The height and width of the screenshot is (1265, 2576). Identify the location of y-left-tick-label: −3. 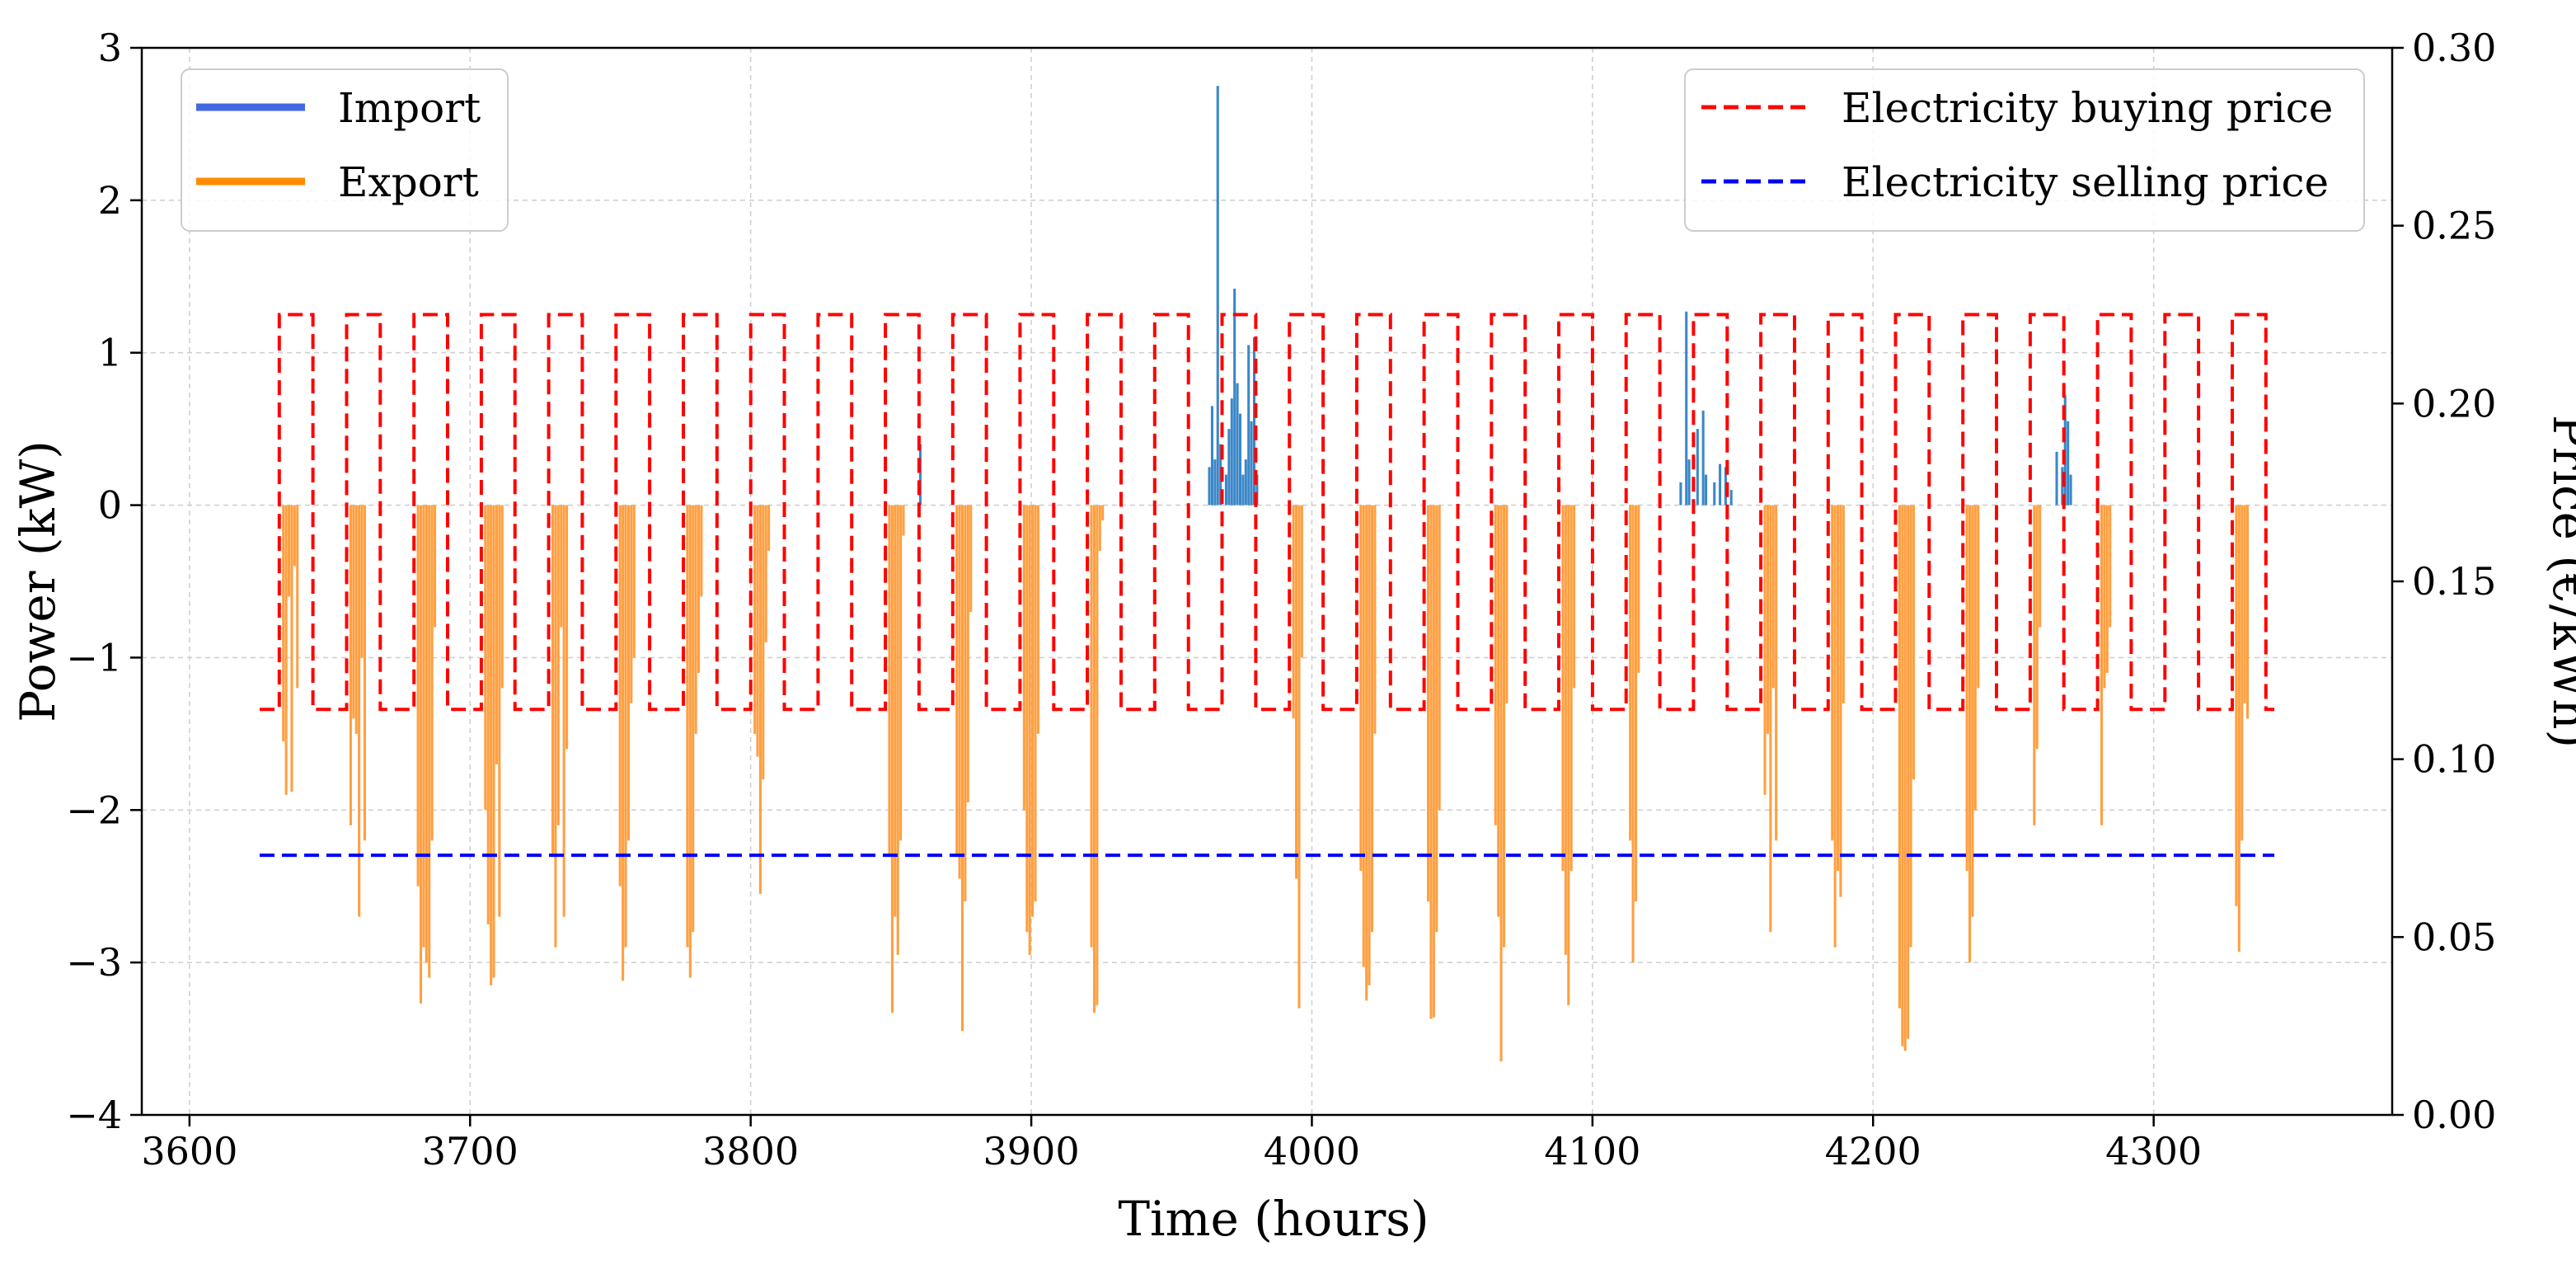
(94, 962).